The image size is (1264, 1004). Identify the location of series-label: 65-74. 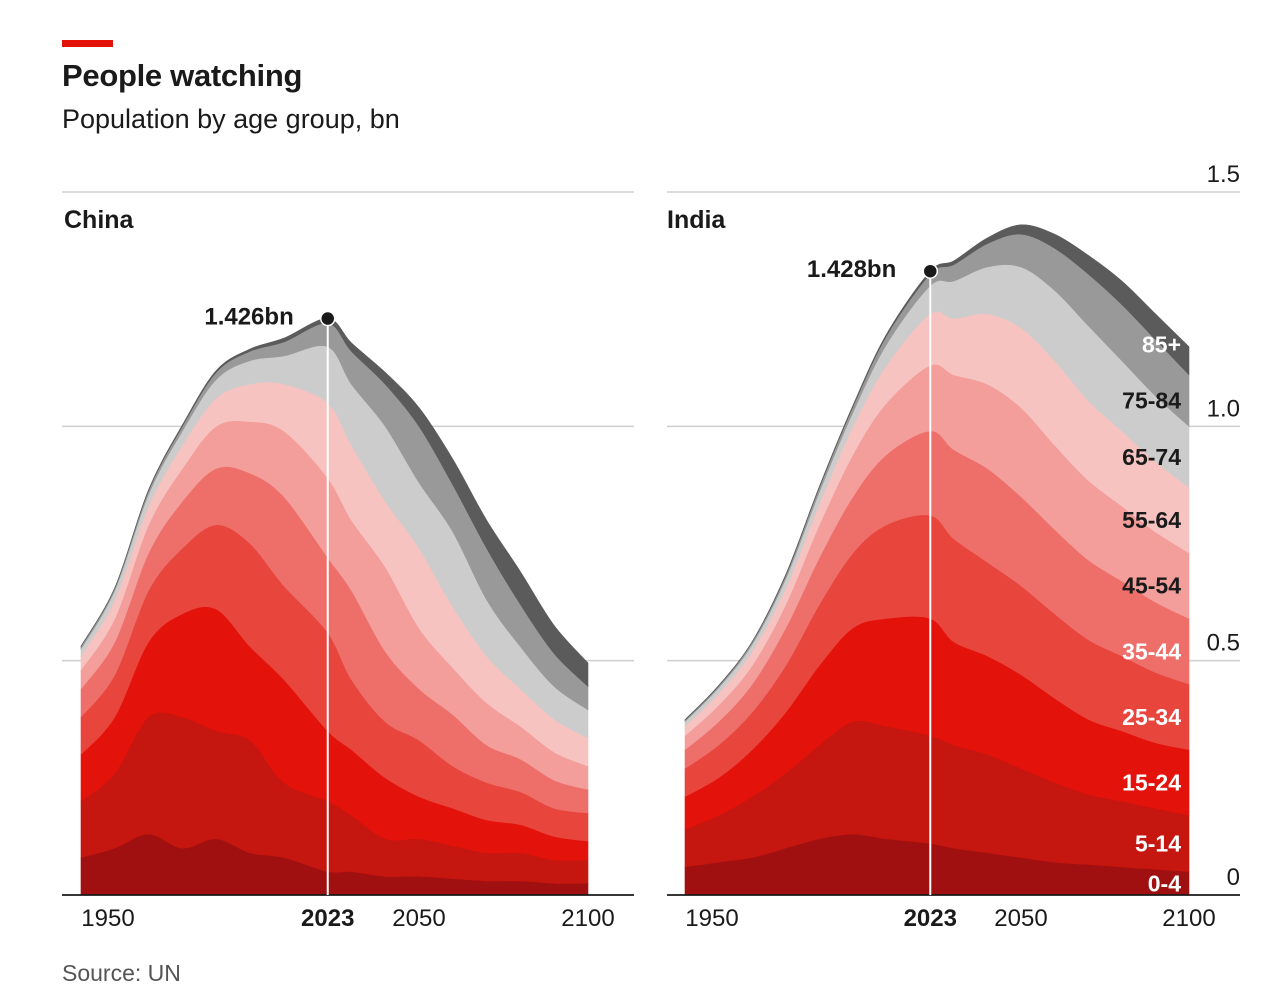
(1151, 457).